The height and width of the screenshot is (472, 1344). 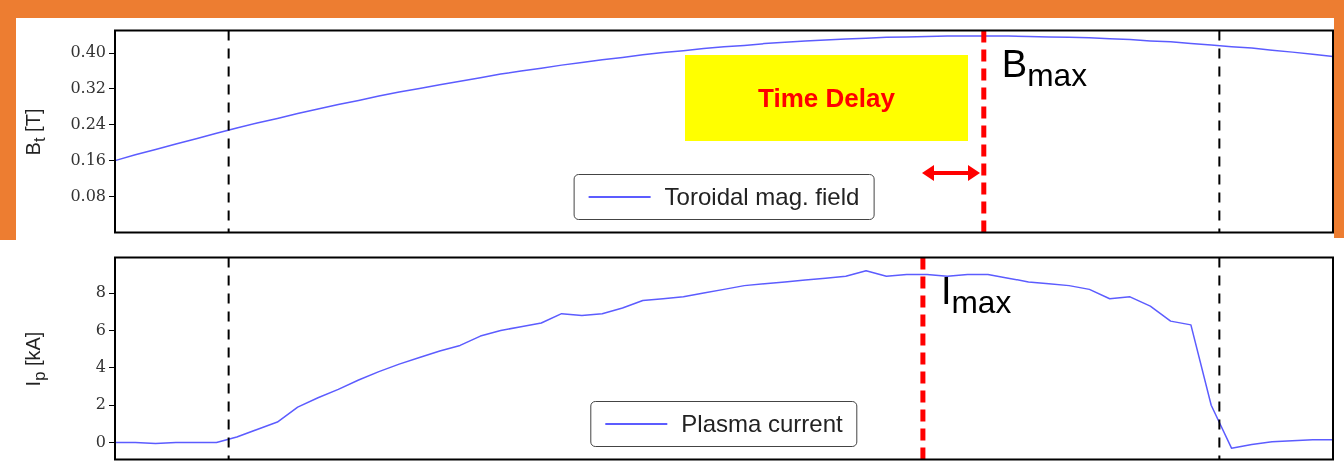 What do you see at coordinates (826, 98) in the screenshot?
I see `annotation: Time Delay` at bounding box center [826, 98].